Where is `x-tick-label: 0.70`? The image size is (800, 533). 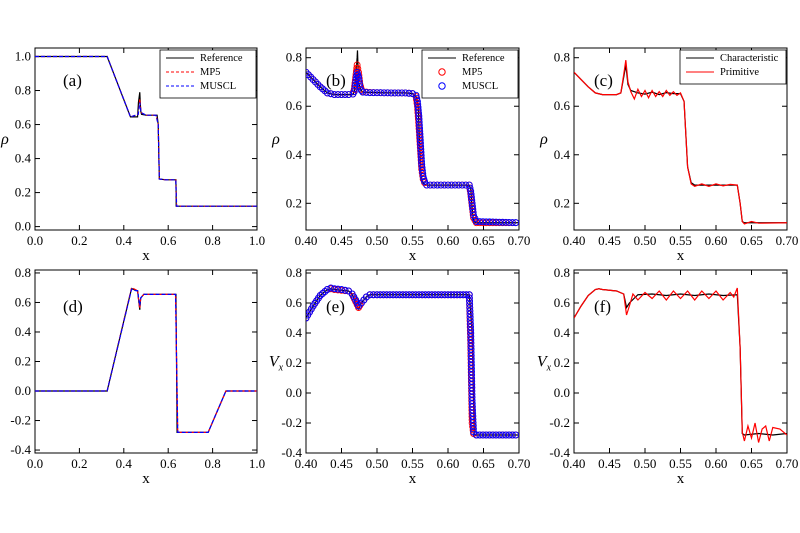 x-tick-label: 0.70 is located at coordinates (787, 463).